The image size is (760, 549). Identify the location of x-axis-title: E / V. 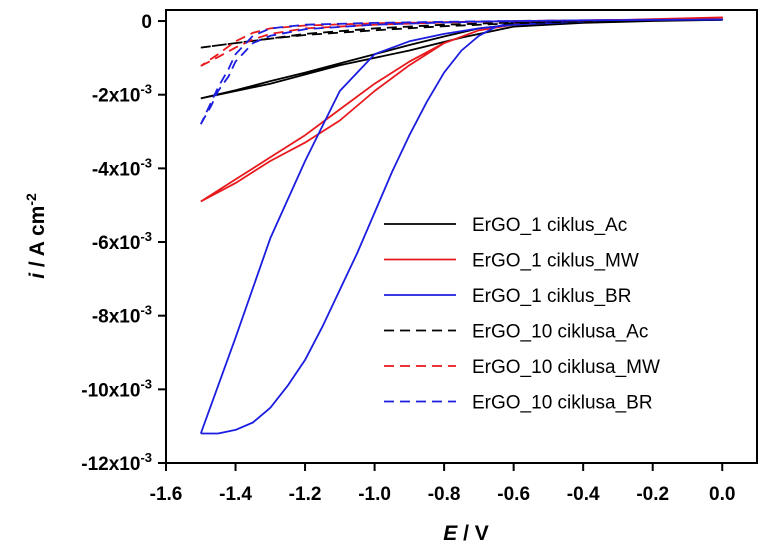
(466, 533).